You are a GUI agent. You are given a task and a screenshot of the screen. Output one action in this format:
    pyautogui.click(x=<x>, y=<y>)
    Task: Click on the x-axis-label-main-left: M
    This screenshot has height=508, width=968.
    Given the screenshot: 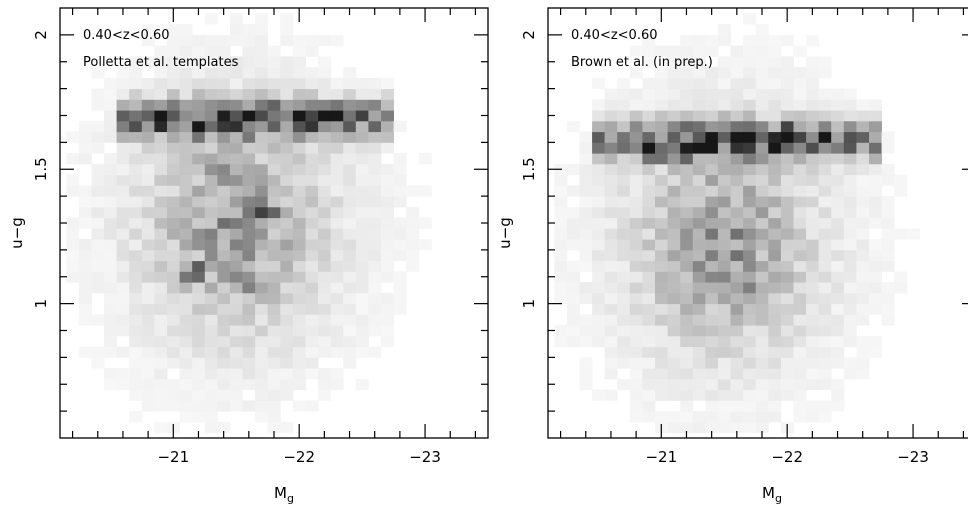 What is the action you would take?
    pyautogui.click(x=280, y=493)
    